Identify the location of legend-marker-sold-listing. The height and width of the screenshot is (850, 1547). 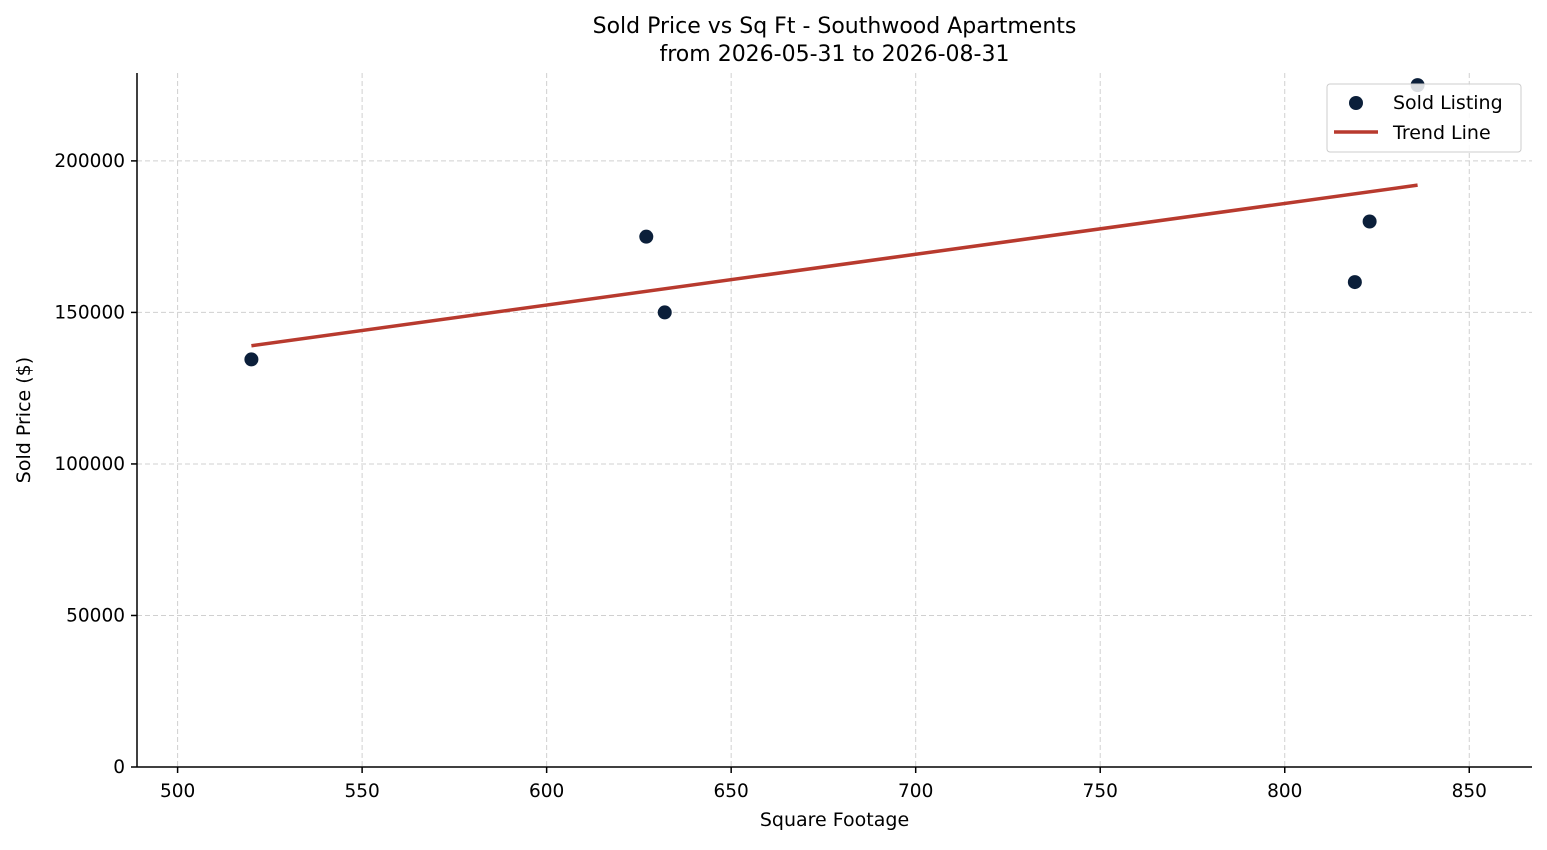
(1356, 103).